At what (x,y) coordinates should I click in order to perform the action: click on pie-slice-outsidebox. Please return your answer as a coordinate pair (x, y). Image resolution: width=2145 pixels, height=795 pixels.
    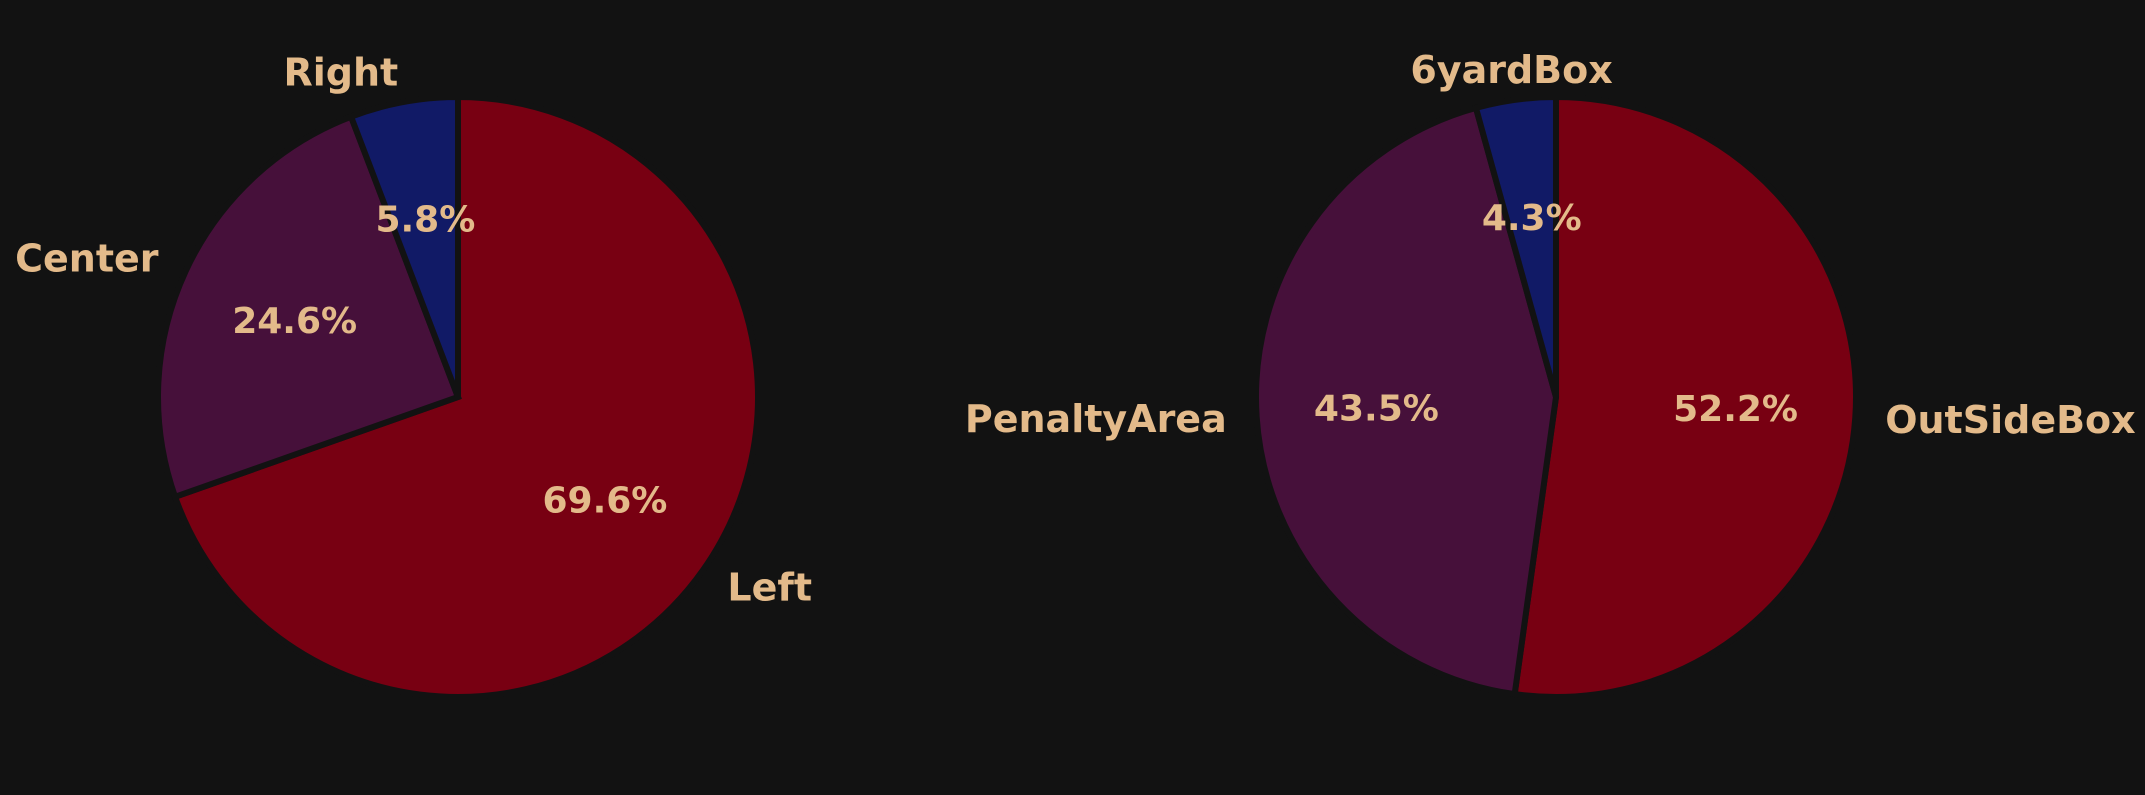
    Looking at the image, I should click on (1685, 396).